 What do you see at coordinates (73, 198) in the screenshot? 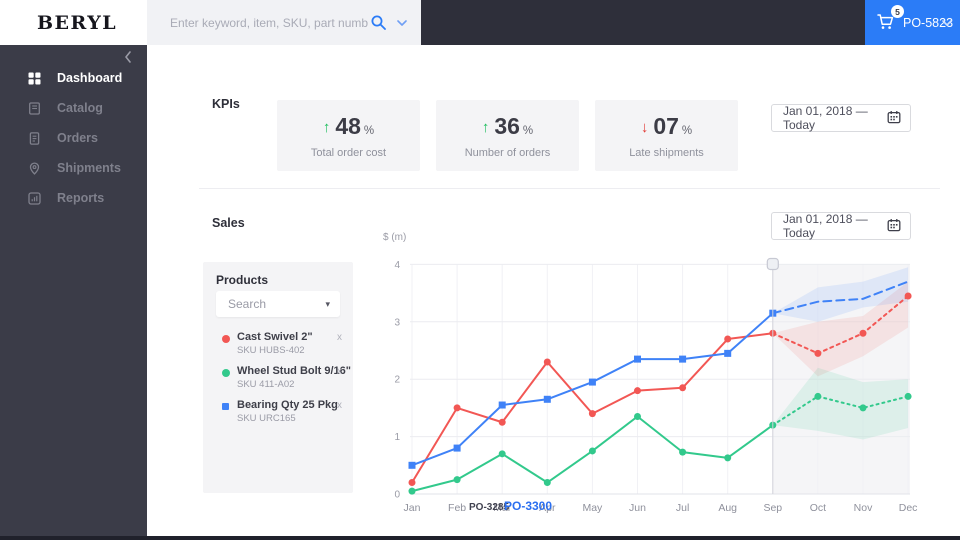
I see `sidebar-item-reports: Reports` at bounding box center [73, 198].